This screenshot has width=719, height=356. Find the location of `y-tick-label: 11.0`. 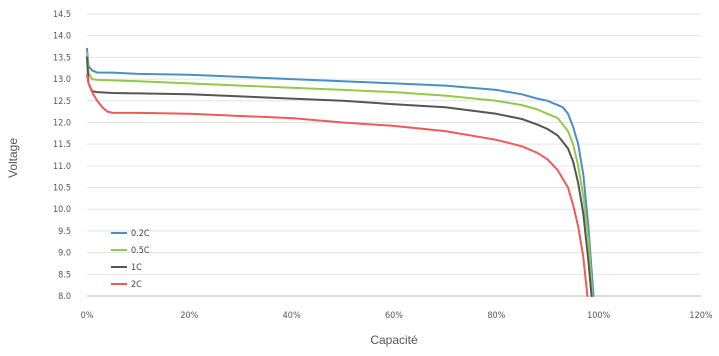

y-tick-label: 11.0 is located at coordinates (62, 167).